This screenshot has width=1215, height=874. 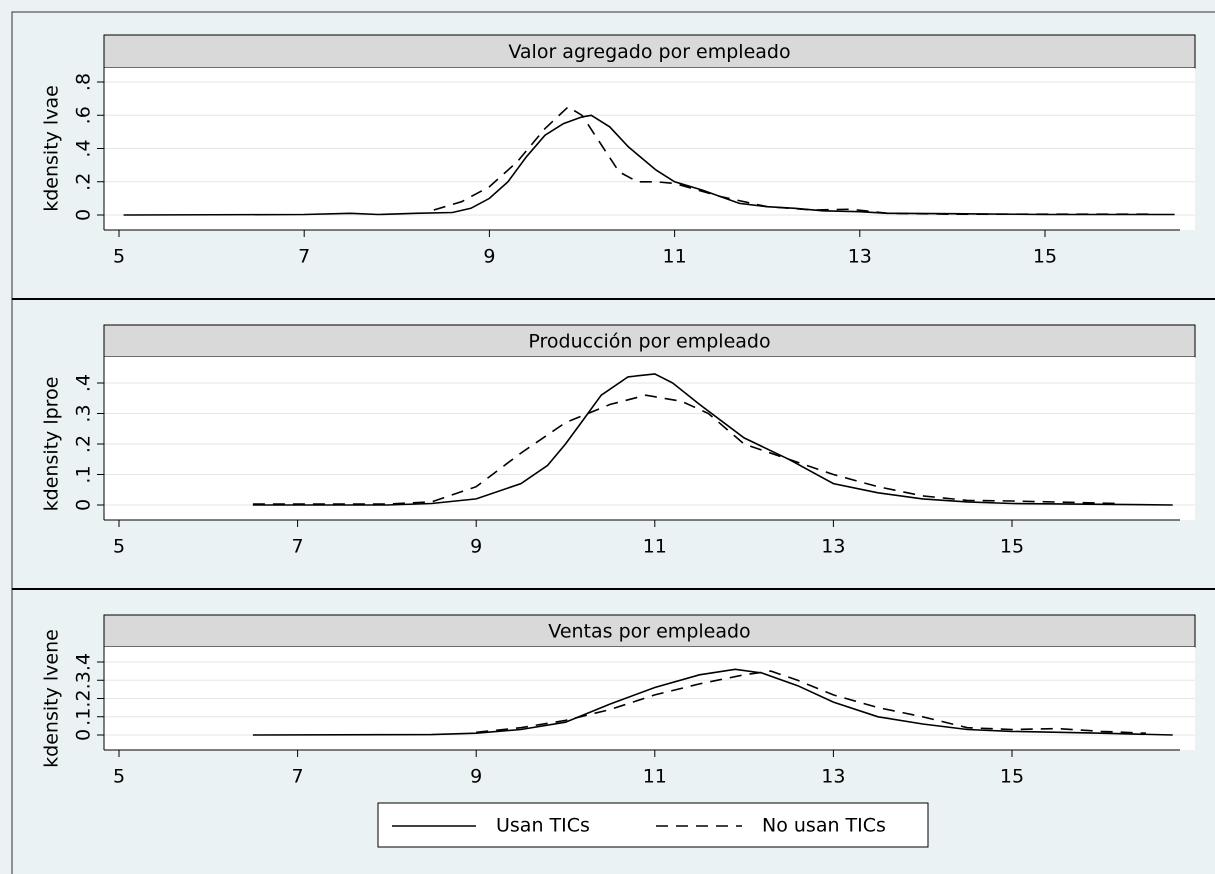 What do you see at coordinates (52, 444) in the screenshot?
I see `y-axis-title: kdensity lproe` at bounding box center [52, 444].